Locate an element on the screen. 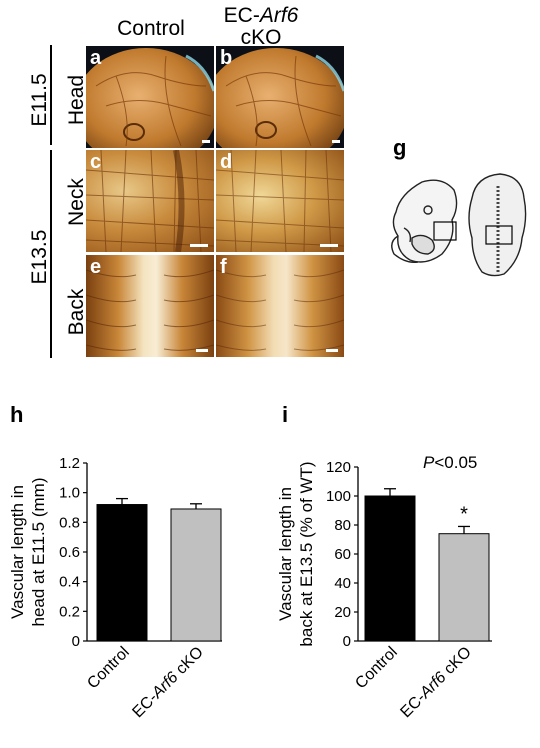 The height and width of the screenshot is (748, 540). panel-label-d: d is located at coordinates (226, 162).